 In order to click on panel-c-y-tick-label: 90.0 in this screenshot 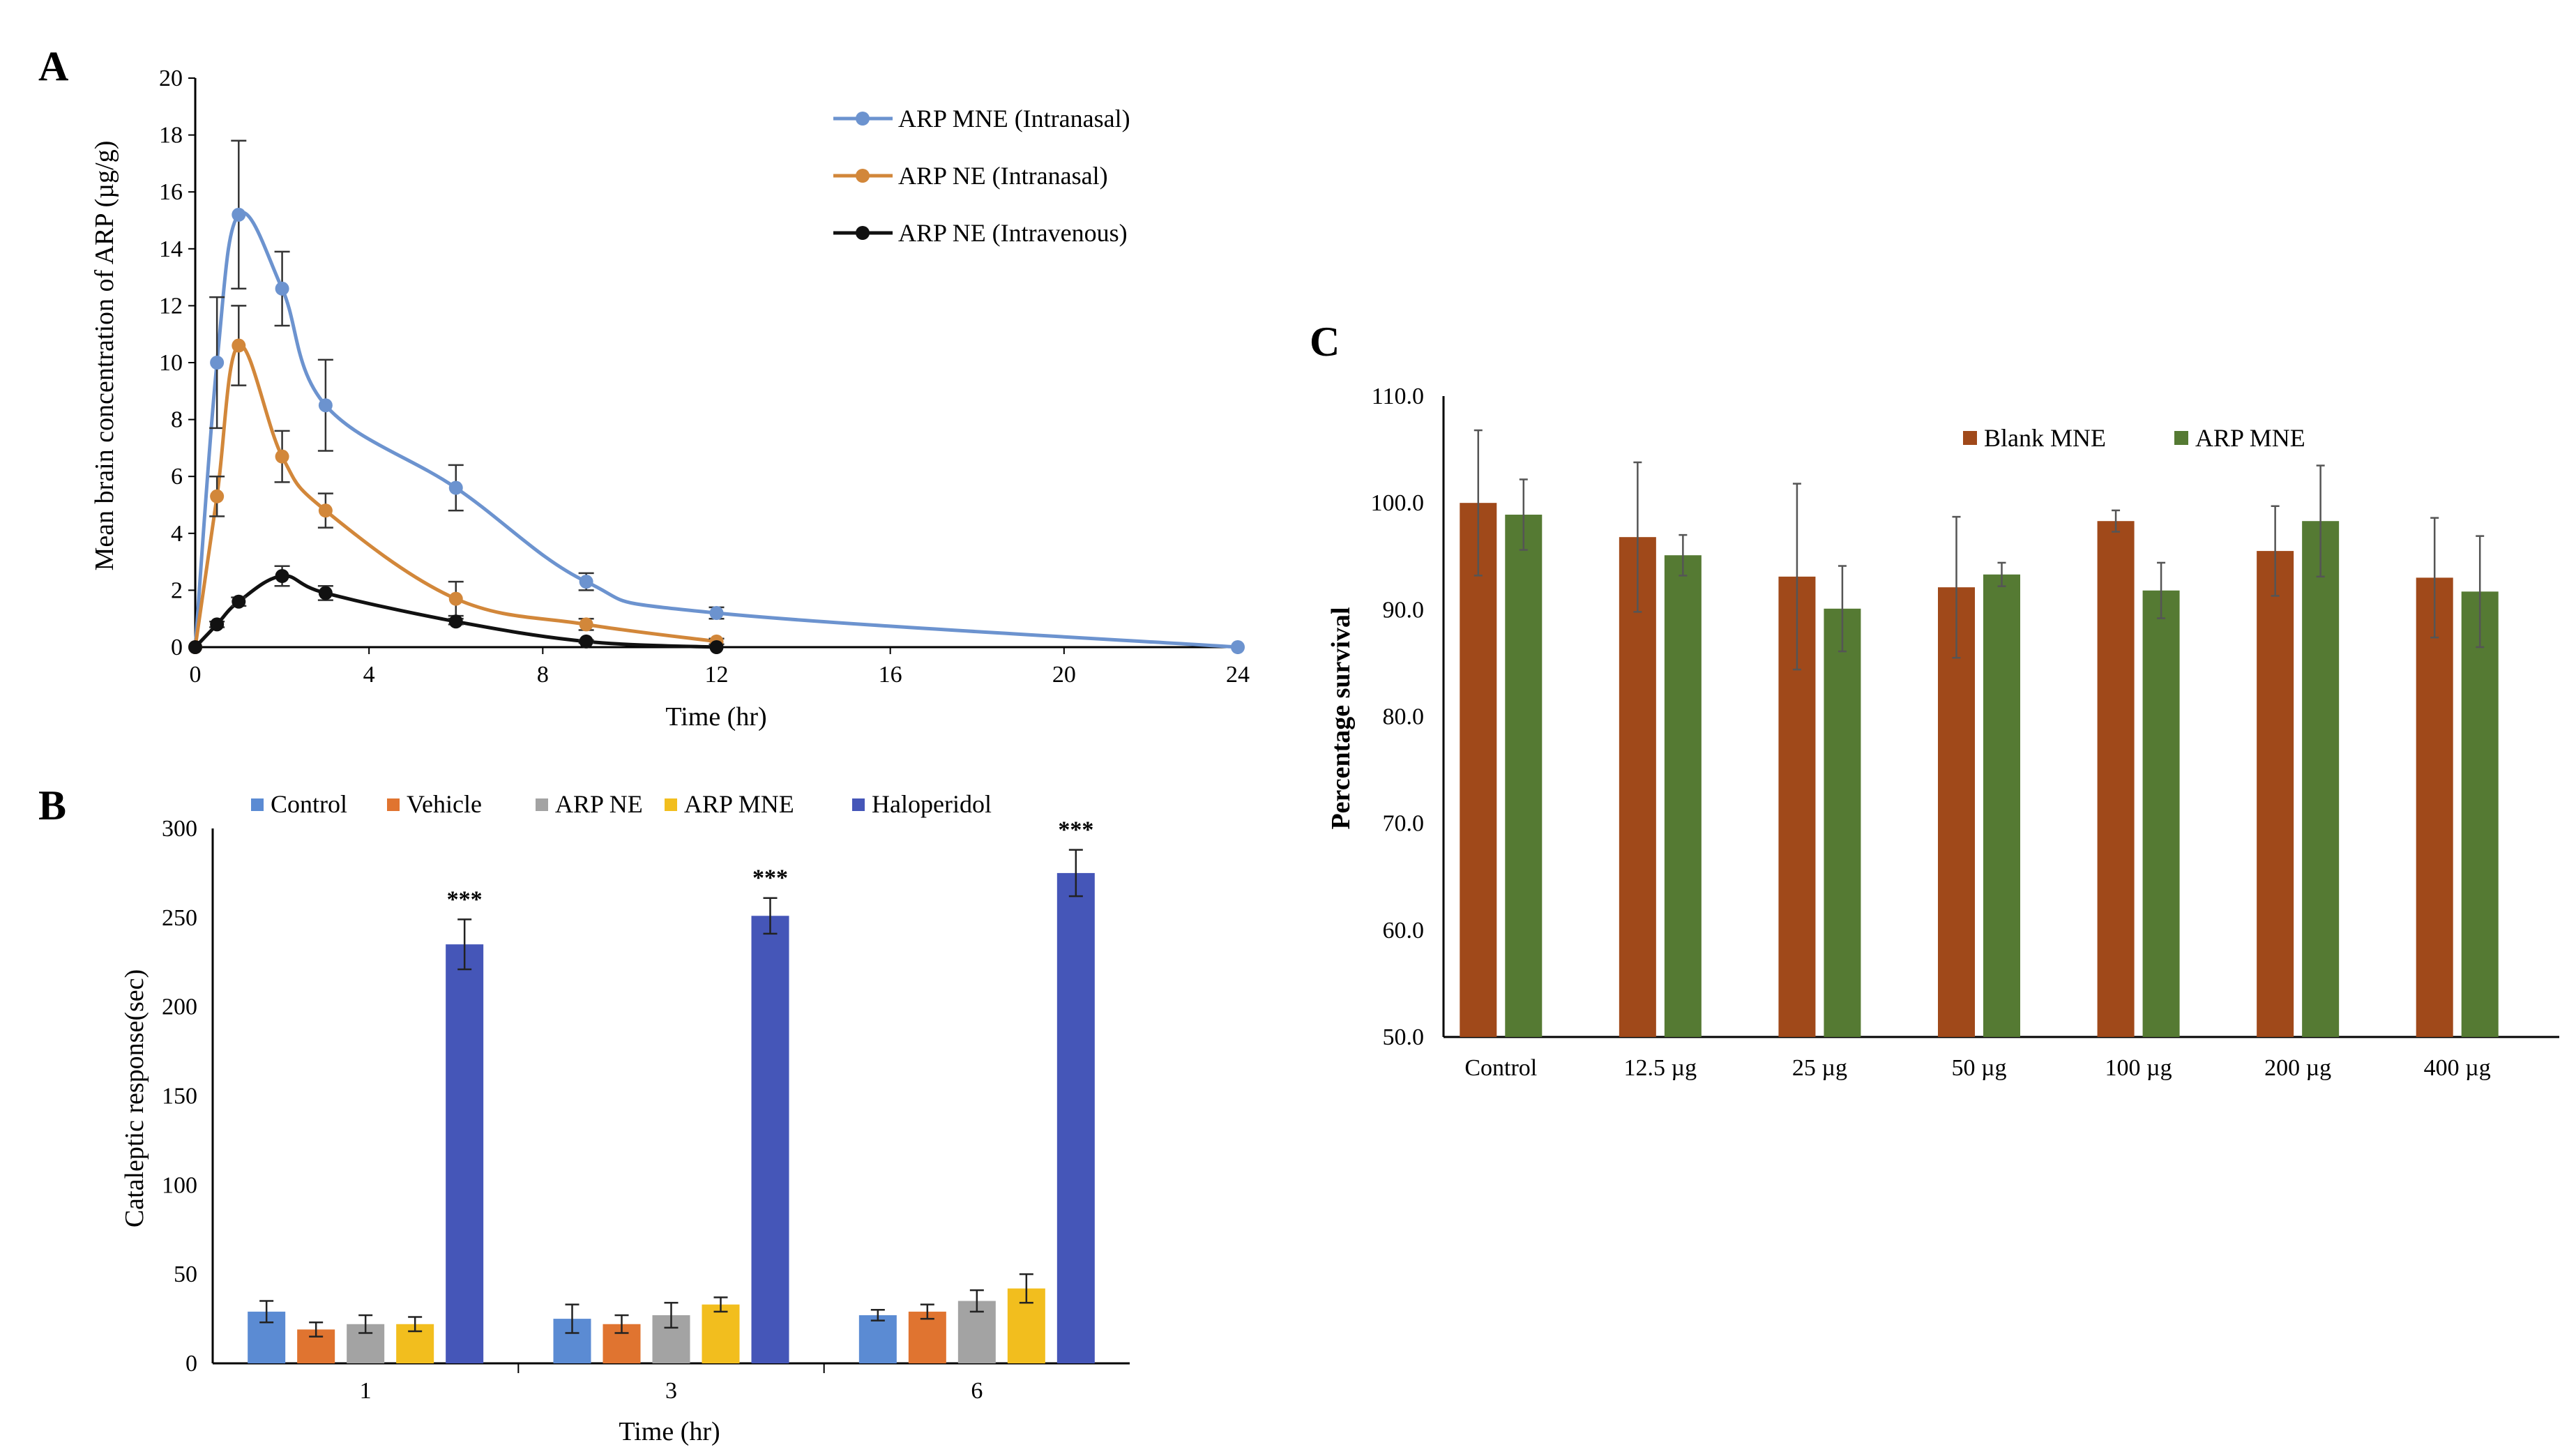, I will do `click(1404, 610)`.